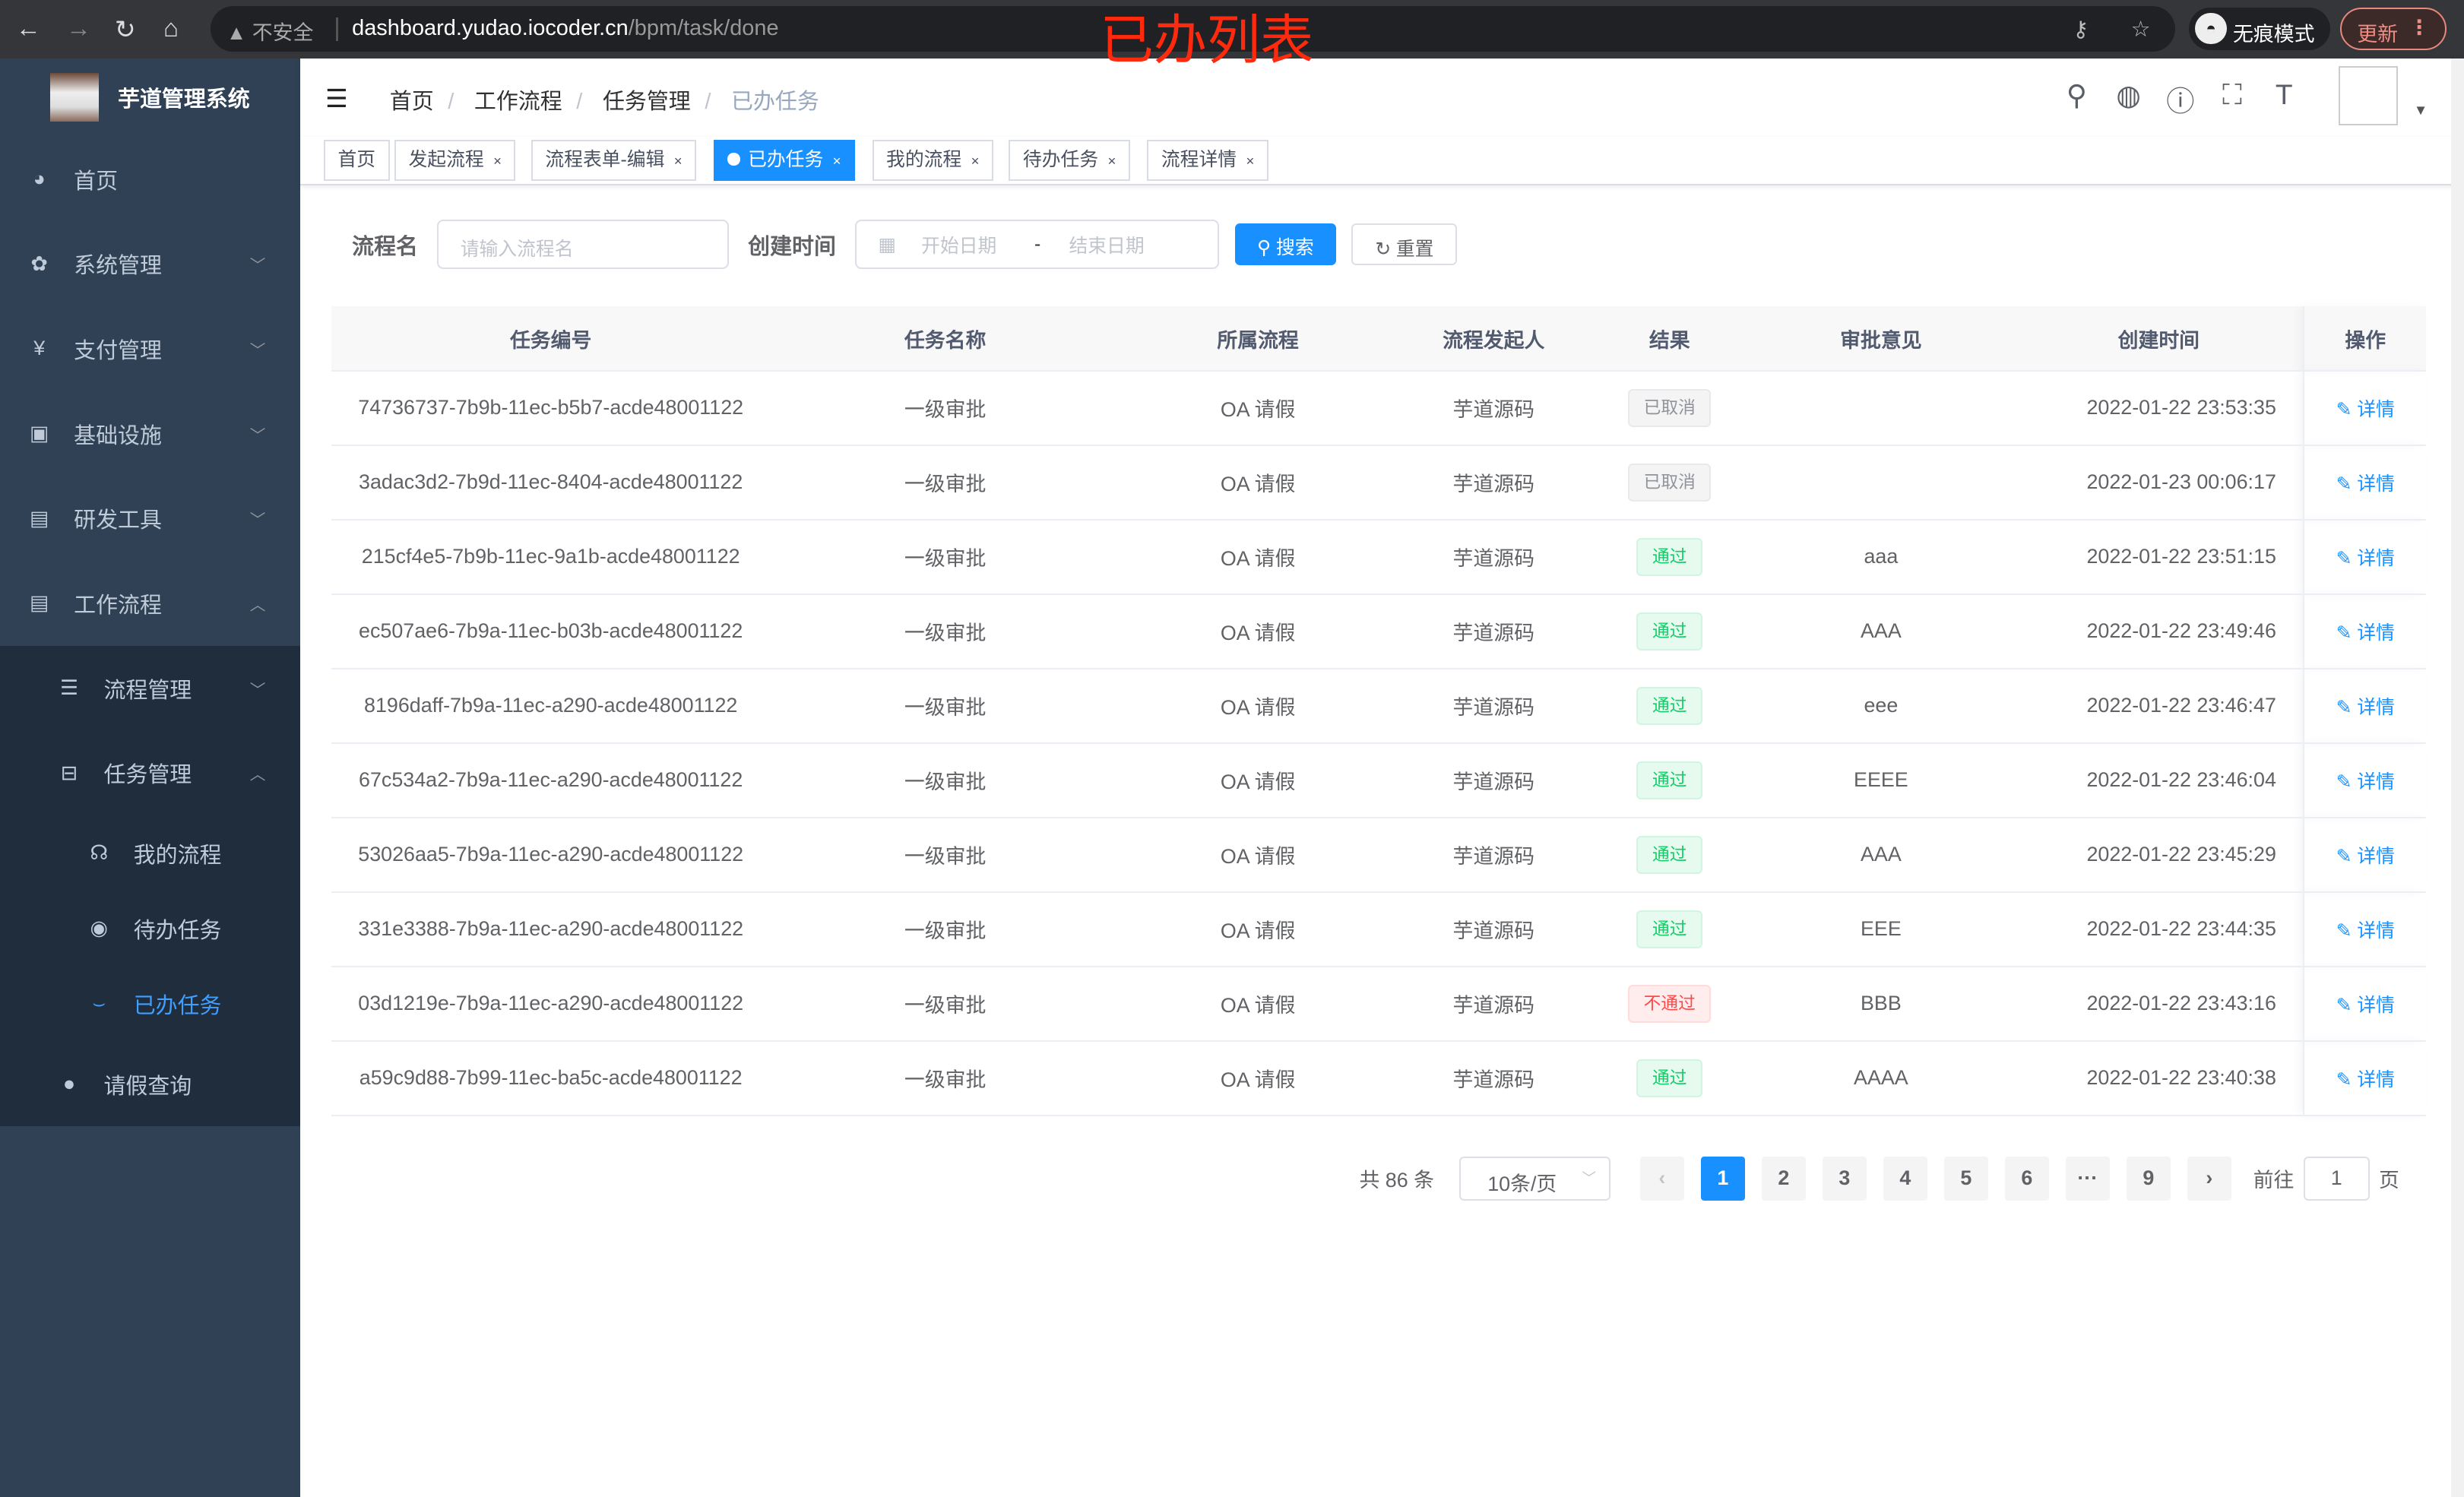 The width and height of the screenshot is (2464, 1497). I want to click on logo: 芋道管理系统, so click(150, 98).